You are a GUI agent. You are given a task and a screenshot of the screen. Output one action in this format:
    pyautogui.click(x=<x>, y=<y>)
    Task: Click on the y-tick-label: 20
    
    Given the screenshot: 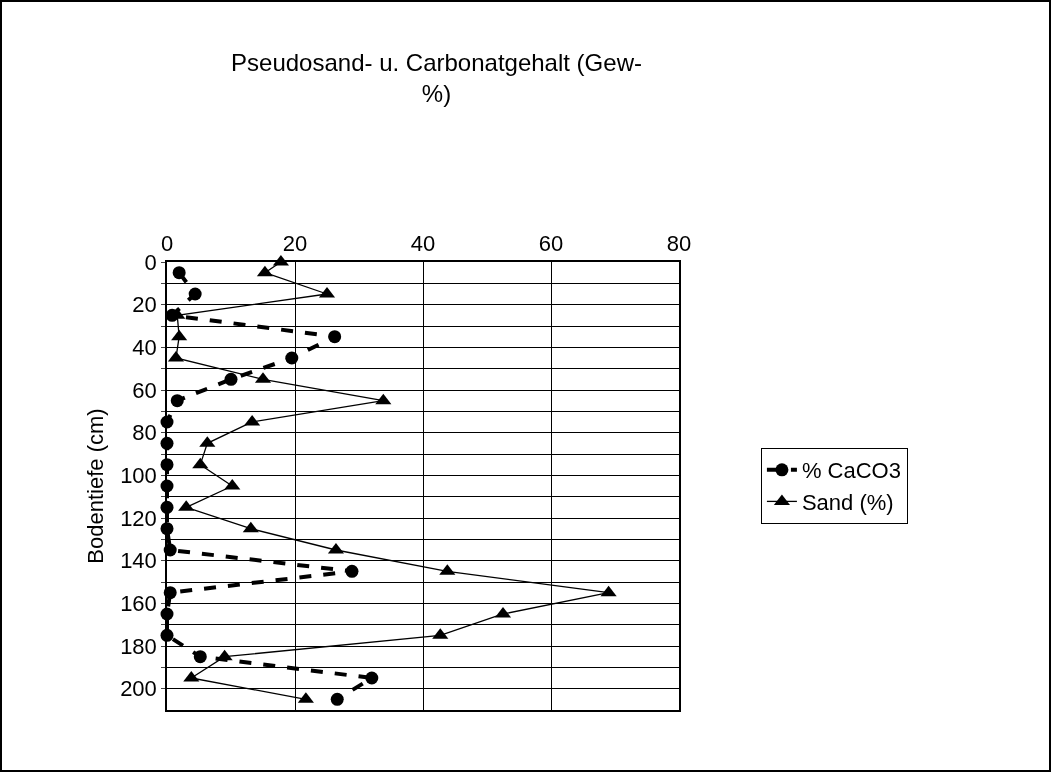 What is the action you would take?
    pyautogui.click(x=144, y=305)
    